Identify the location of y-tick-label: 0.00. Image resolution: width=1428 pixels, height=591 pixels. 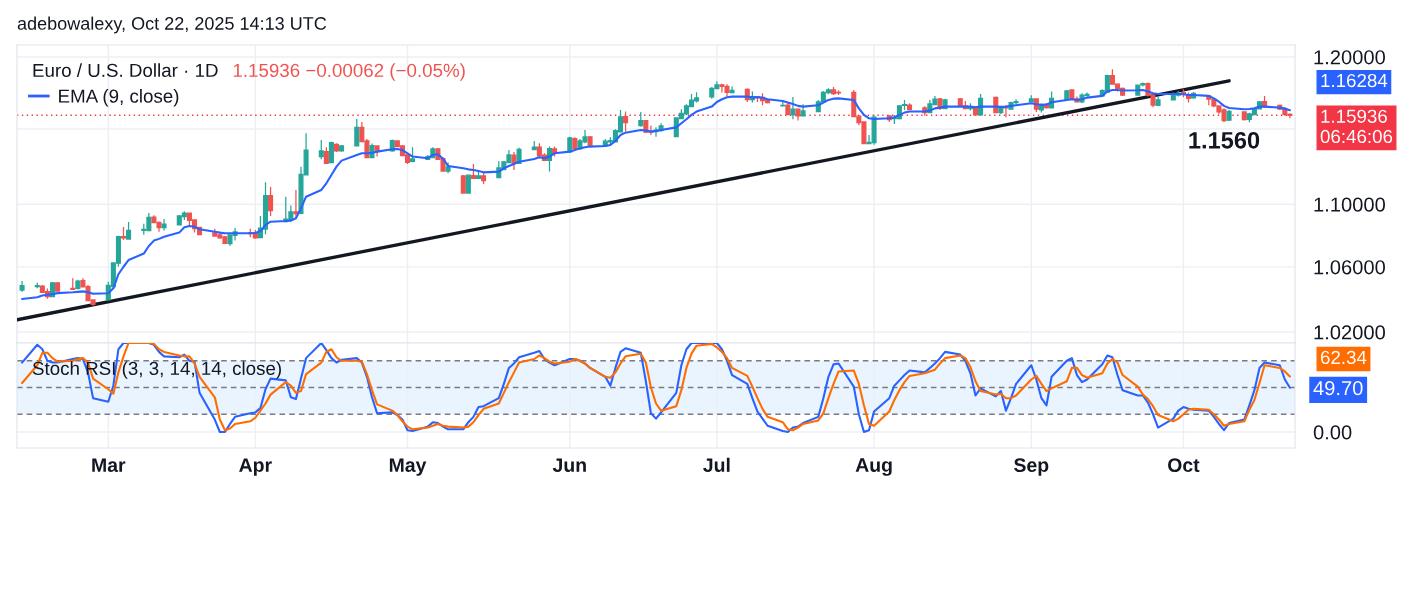
(1332, 432).